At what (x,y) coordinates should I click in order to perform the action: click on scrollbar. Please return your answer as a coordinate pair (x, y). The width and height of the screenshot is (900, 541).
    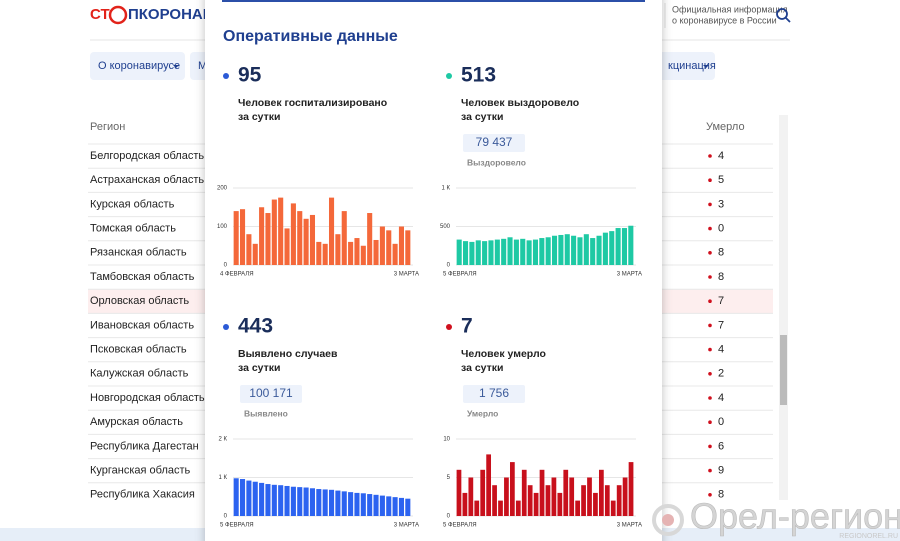
    Looking at the image, I should click on (783, 307).